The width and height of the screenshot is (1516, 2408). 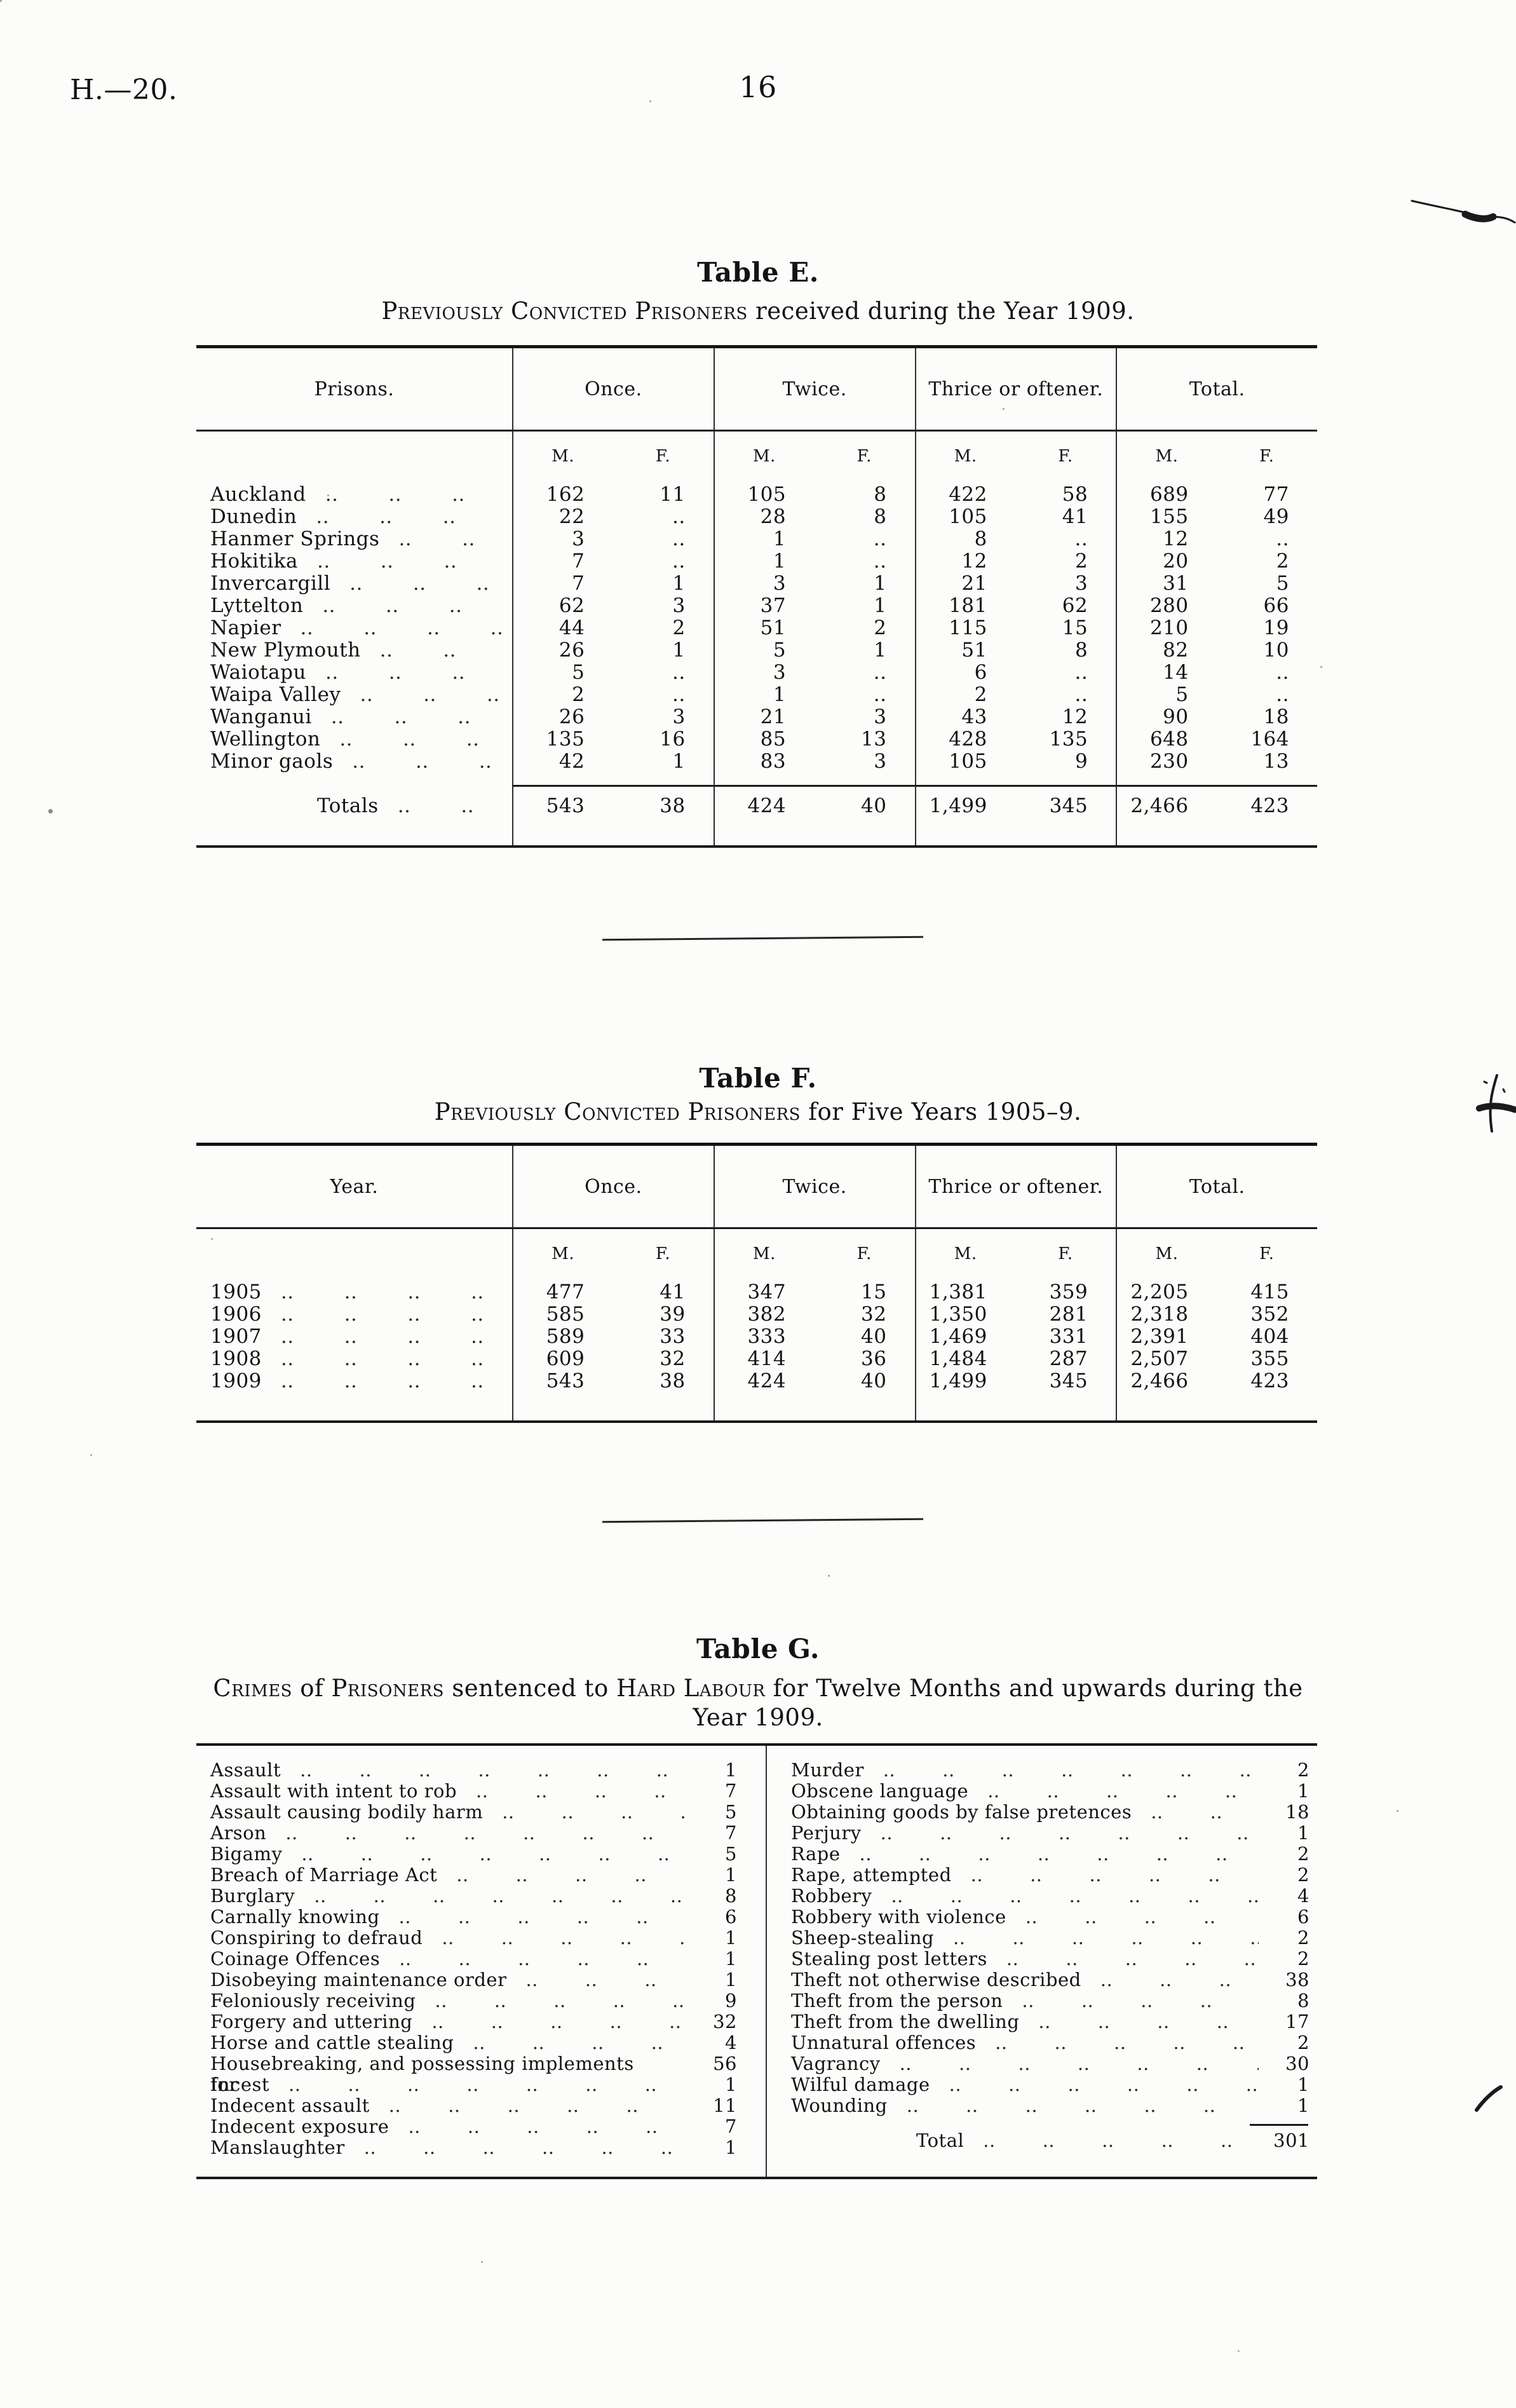 I want to click on cell-value: 105, so click(x=763, y=495).